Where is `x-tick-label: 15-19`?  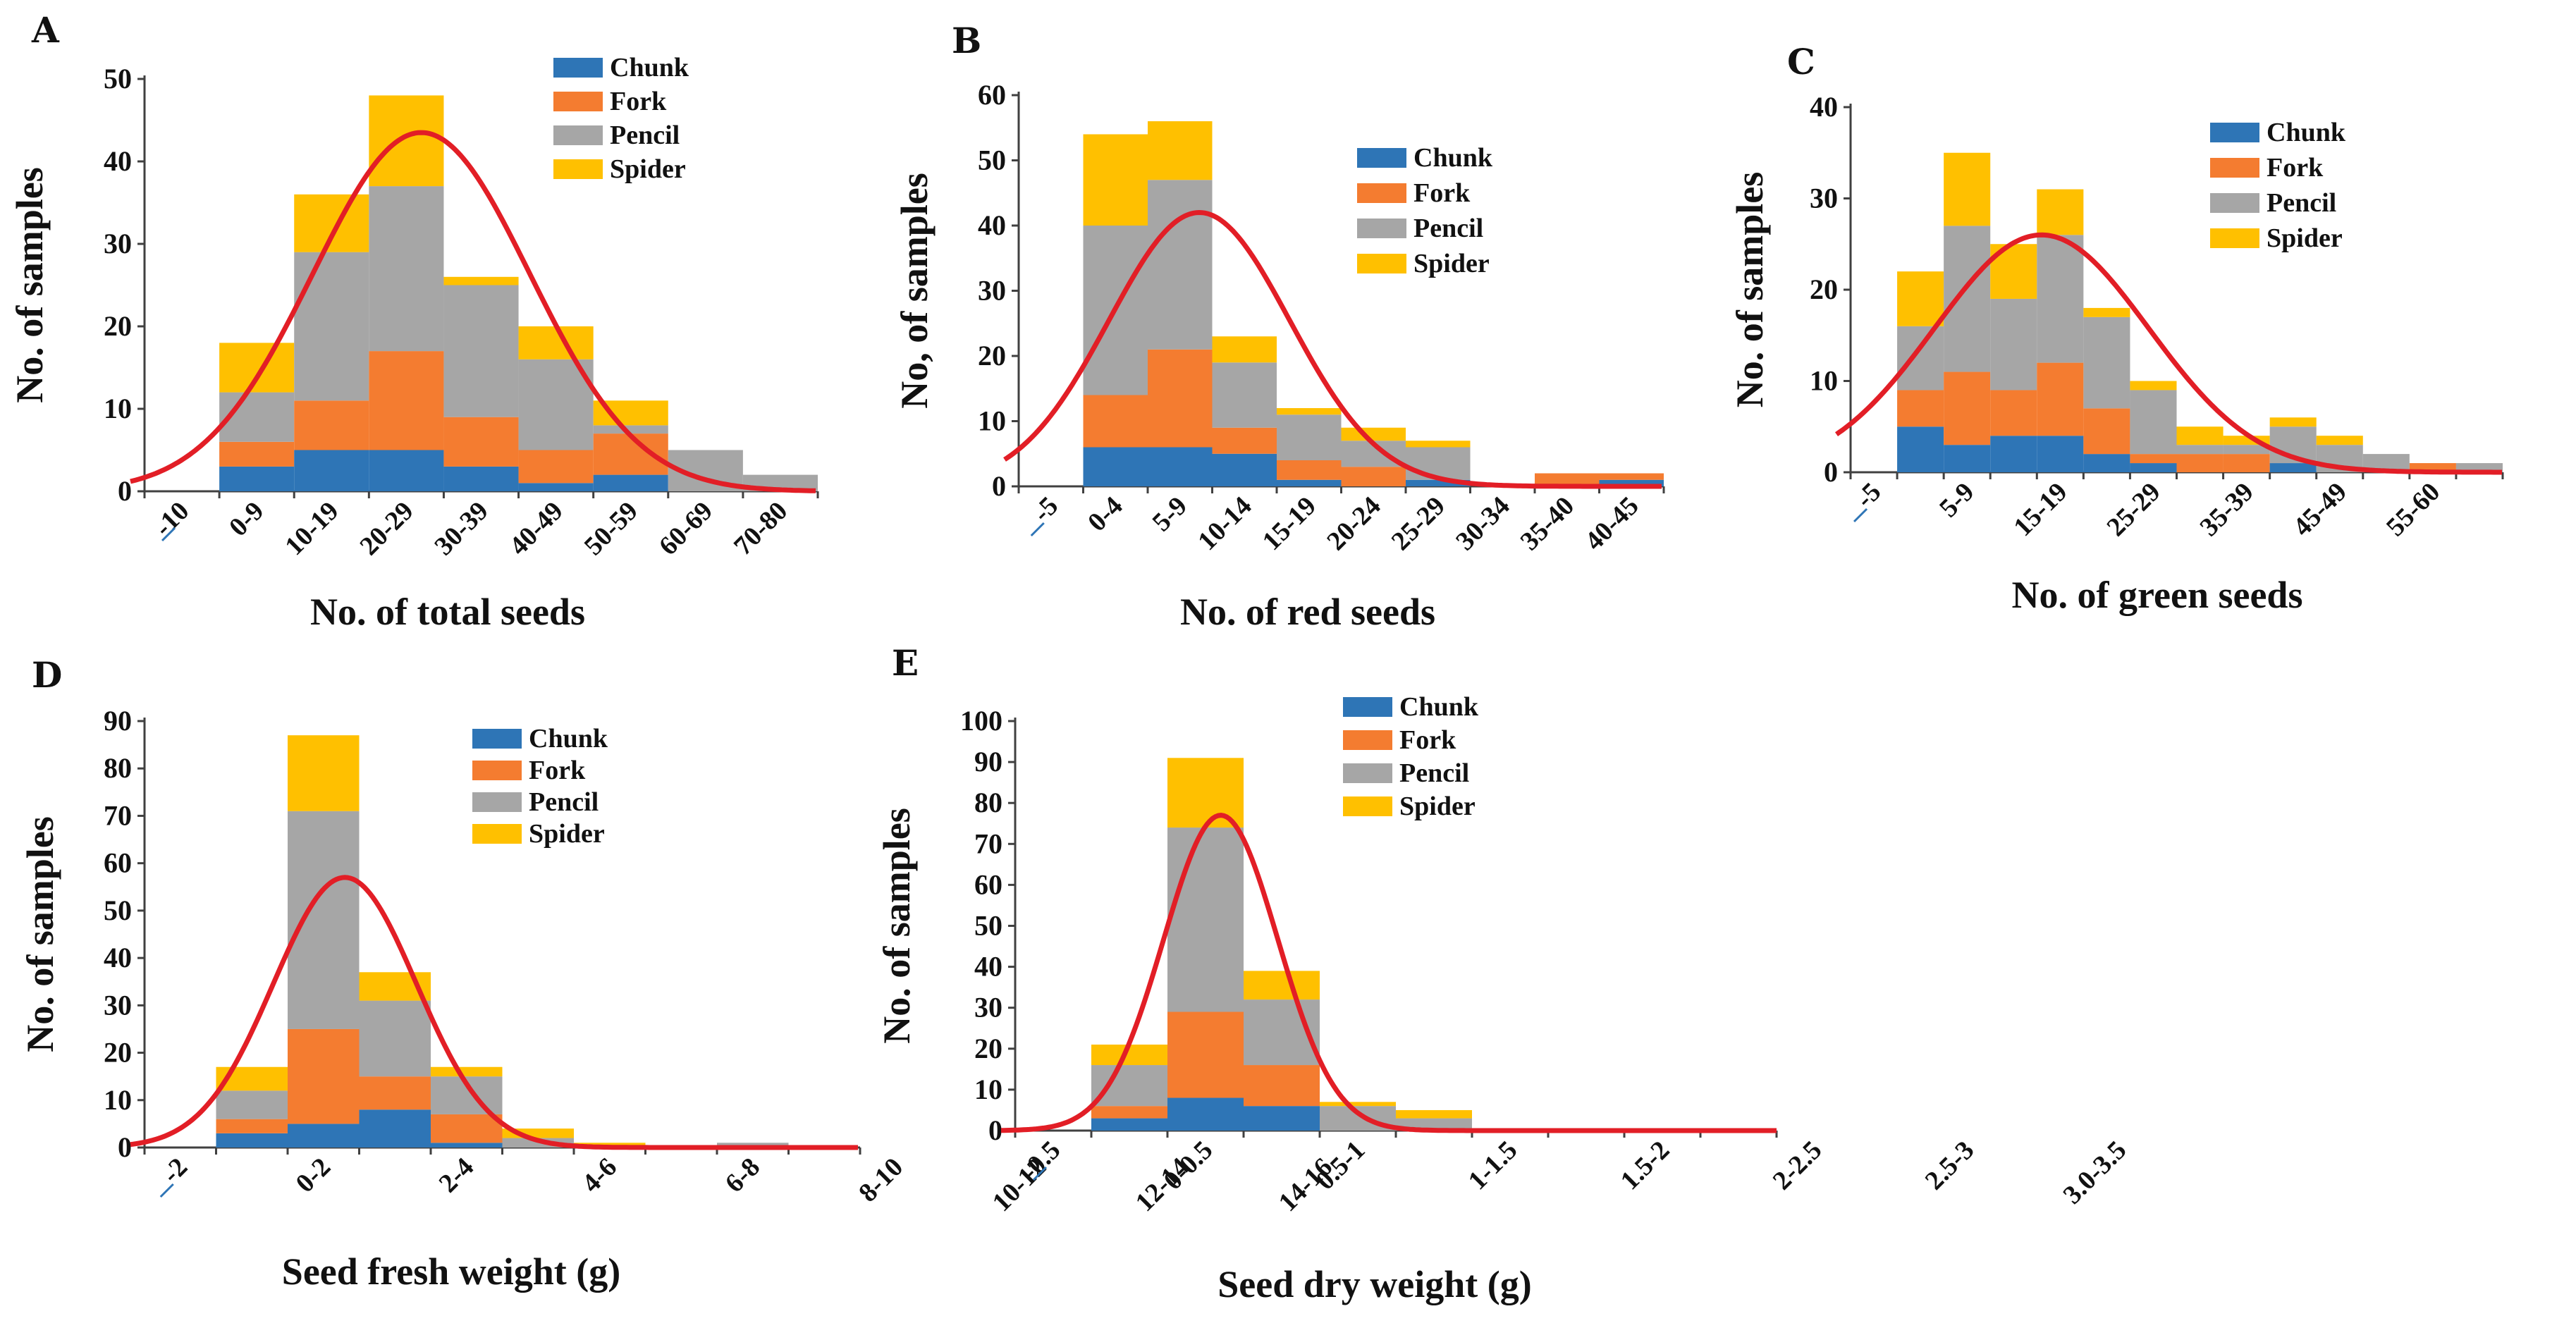
x-tick-label: 15-19 is located at coordinates (2040, 509).